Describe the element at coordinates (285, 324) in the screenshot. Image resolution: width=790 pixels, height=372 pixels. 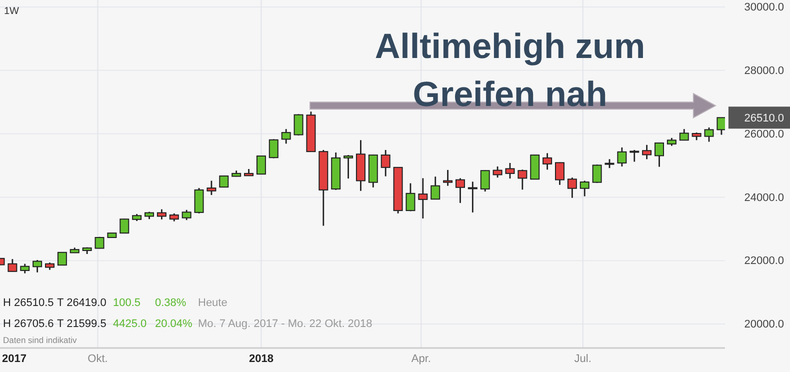
I see `annotation: Mo. 7 Aug. 2017 - Mo. 22 Okt. 2018` at that location.